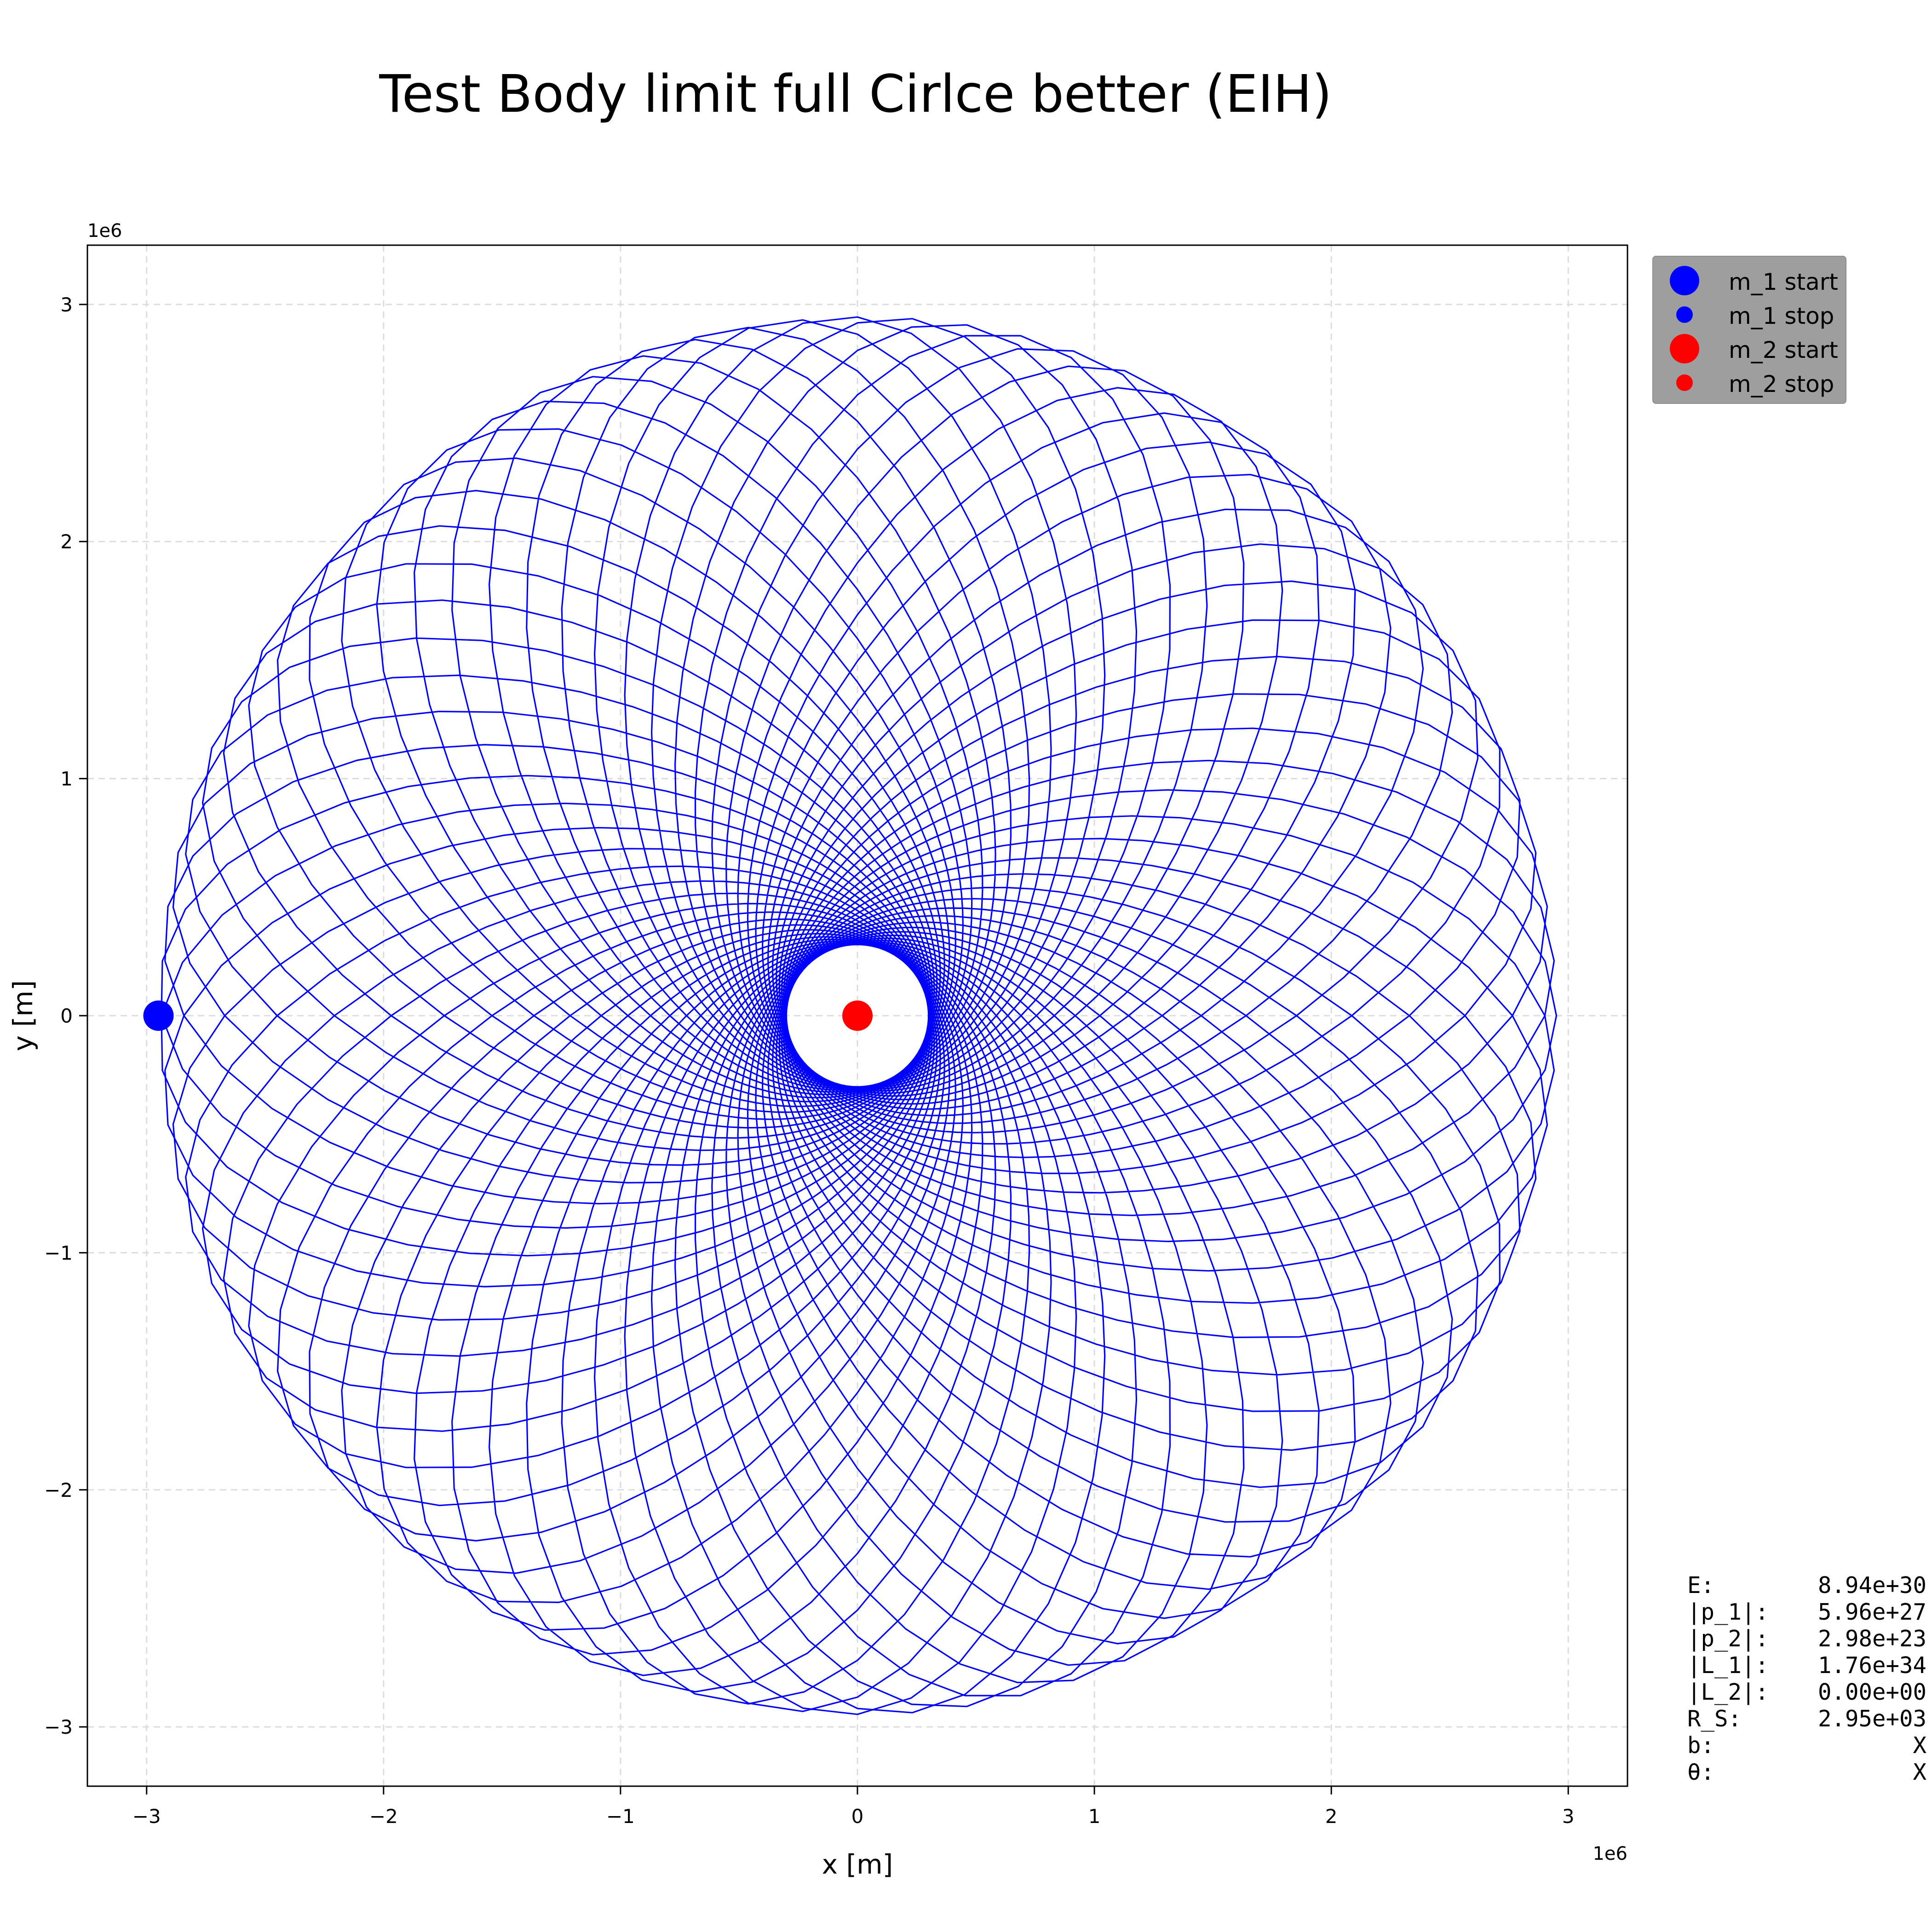 This screenshot has width=1932, height=1932. What do you see at coordinates (1701, 1772) in the screenshot?
I see `stat-label: θ:` at bounding box center [1701, 1772].